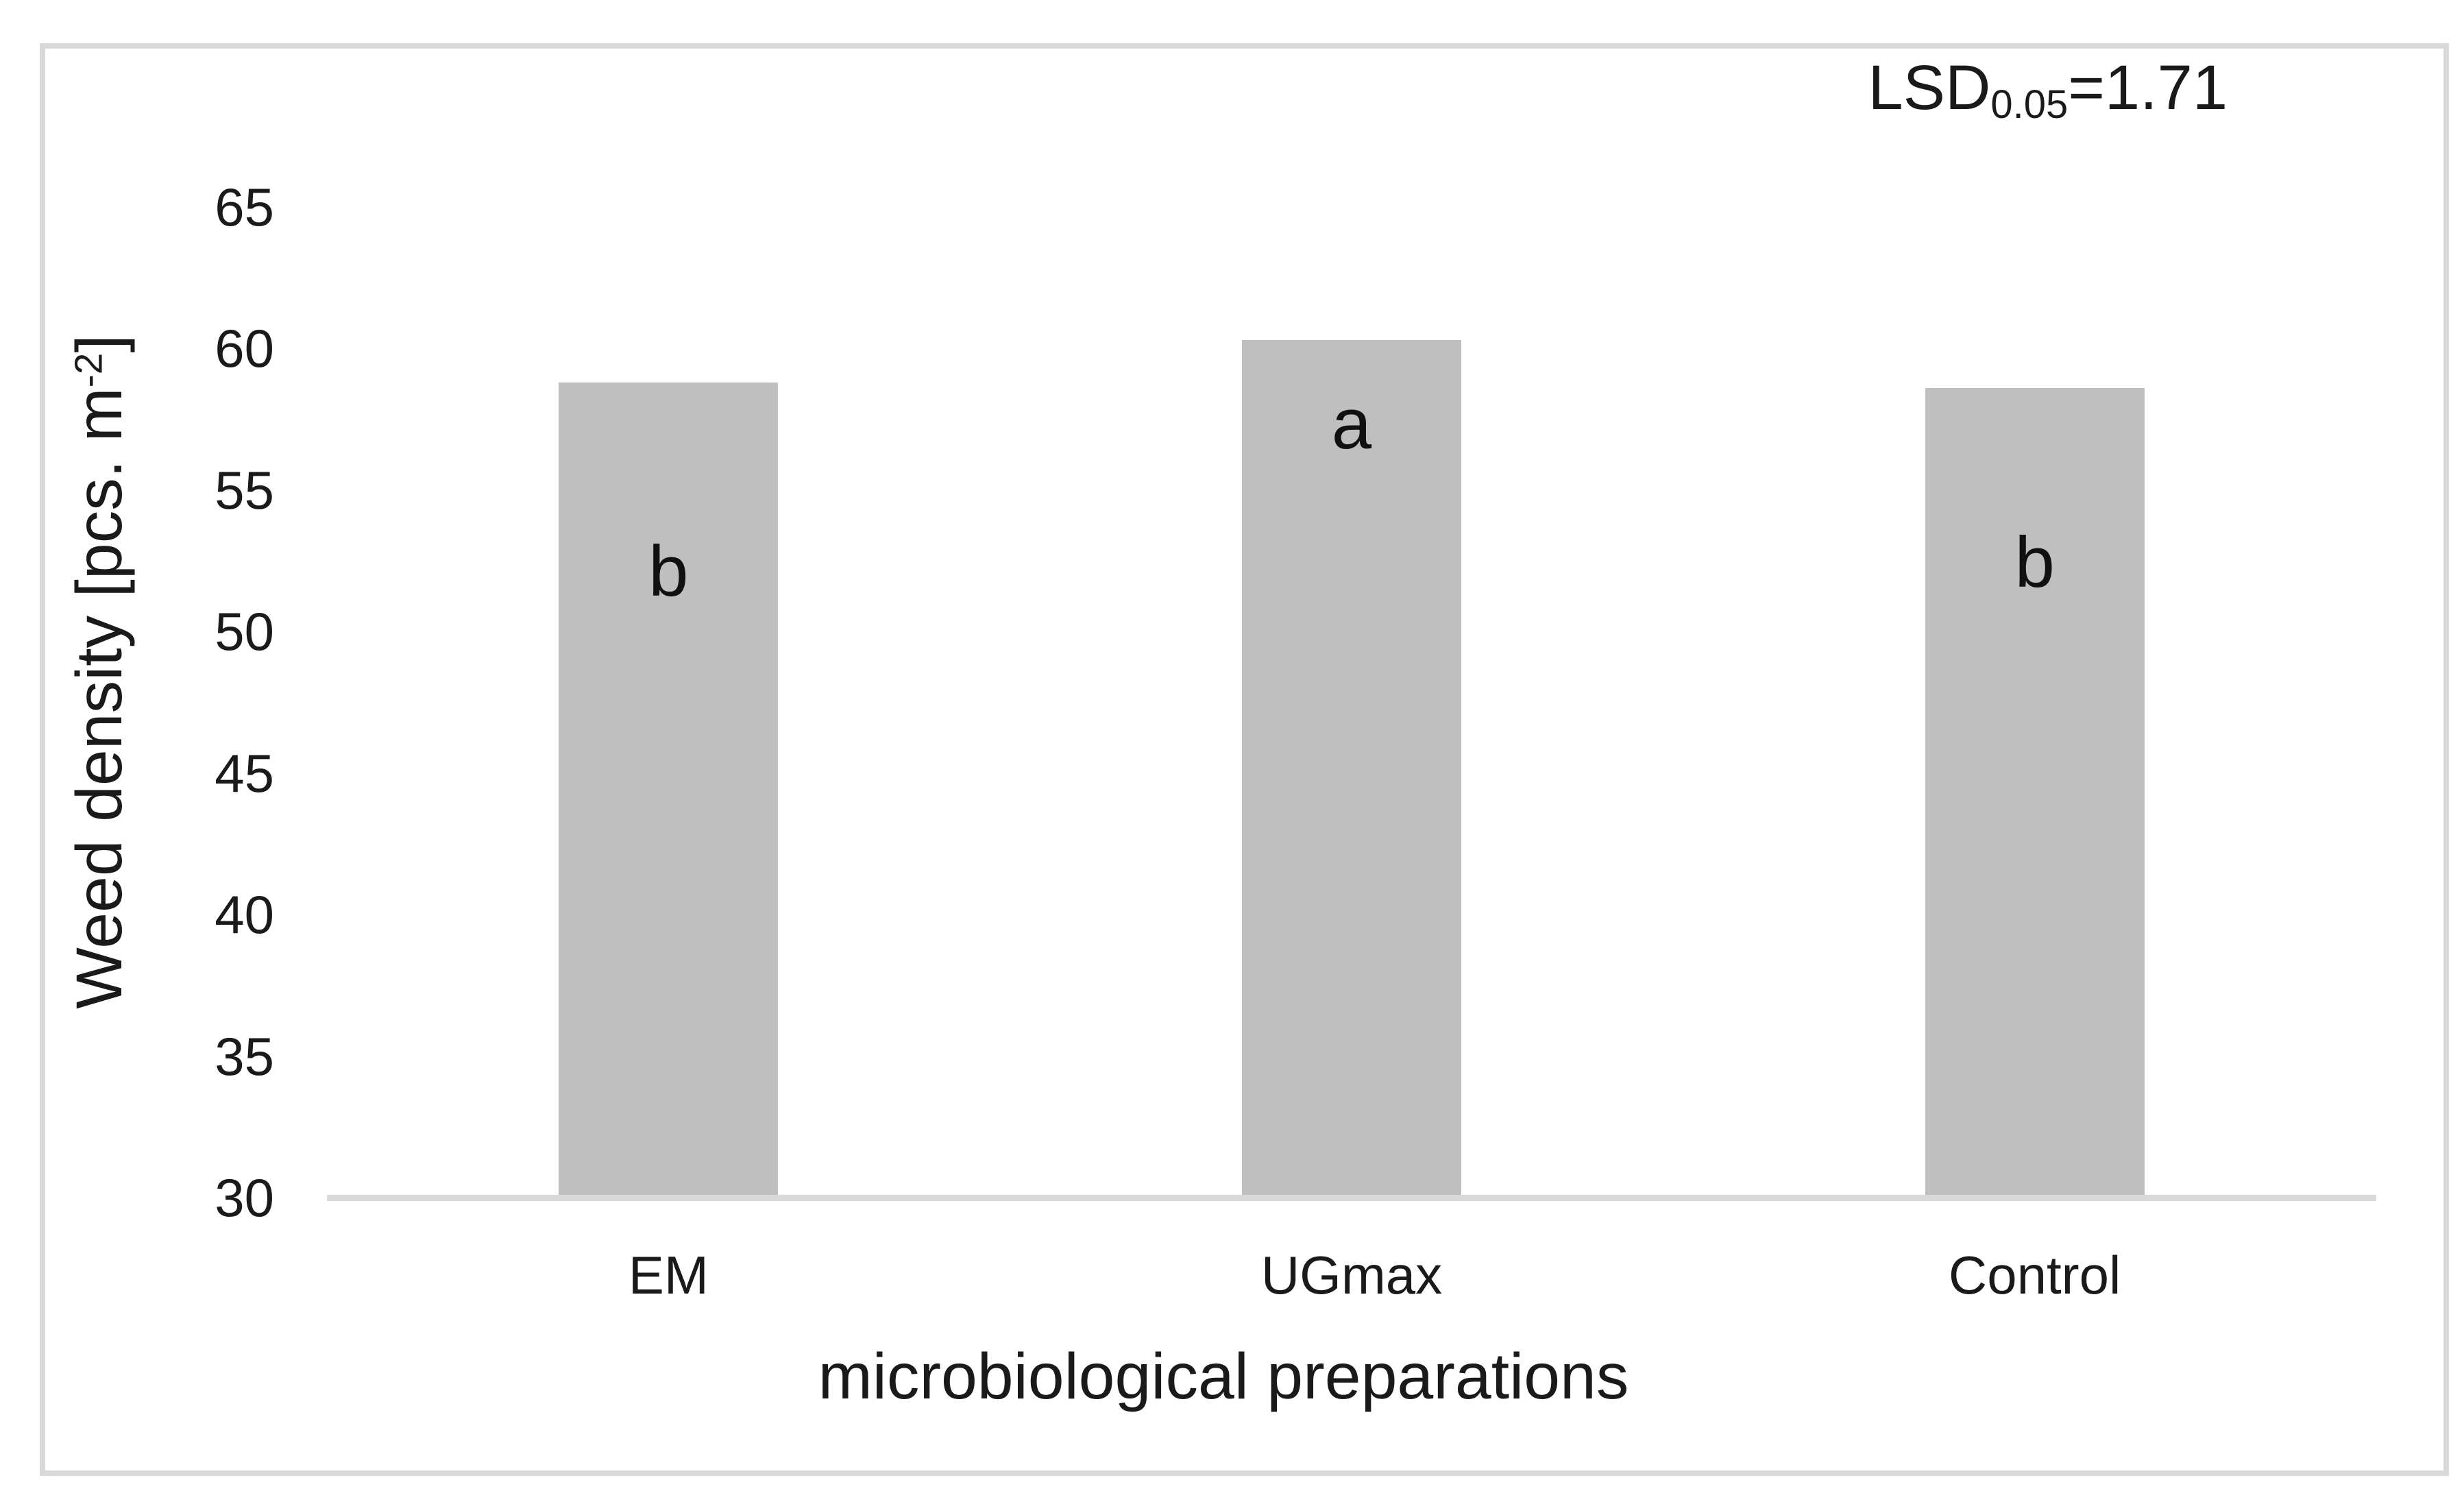 The height and width of the screenshot is (1491, 2464). What do you see at coordinates (1351, 424) in the screenshot?
I see `significance-letter: a` at bounding box center [1351, 424].